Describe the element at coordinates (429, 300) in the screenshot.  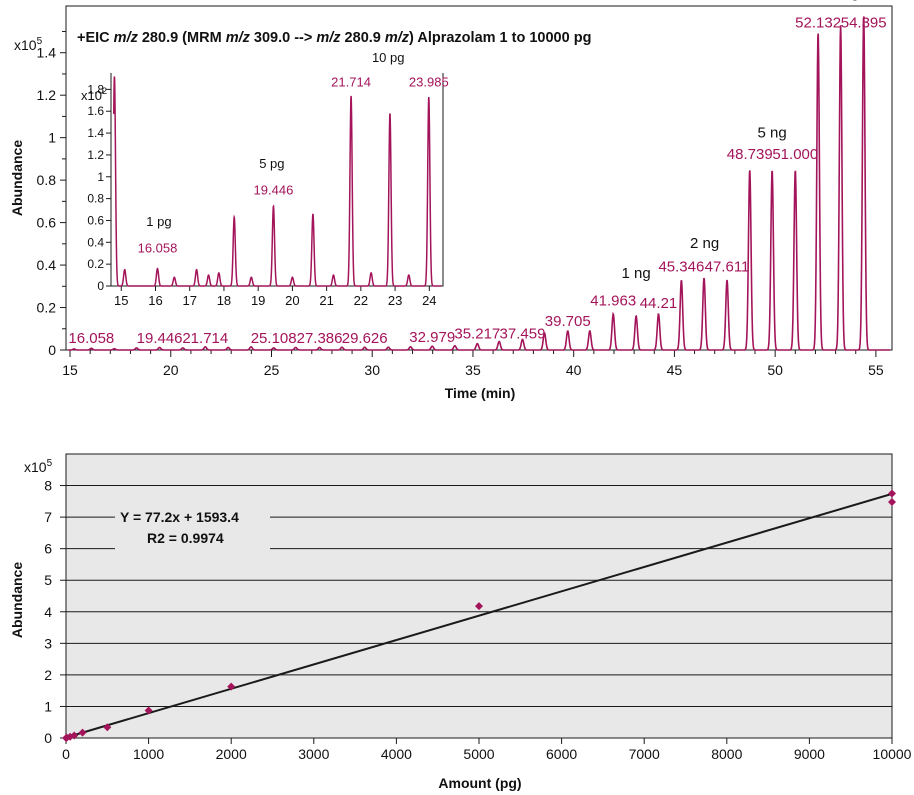
I see `inset-x-tick-label: 24` at that location.